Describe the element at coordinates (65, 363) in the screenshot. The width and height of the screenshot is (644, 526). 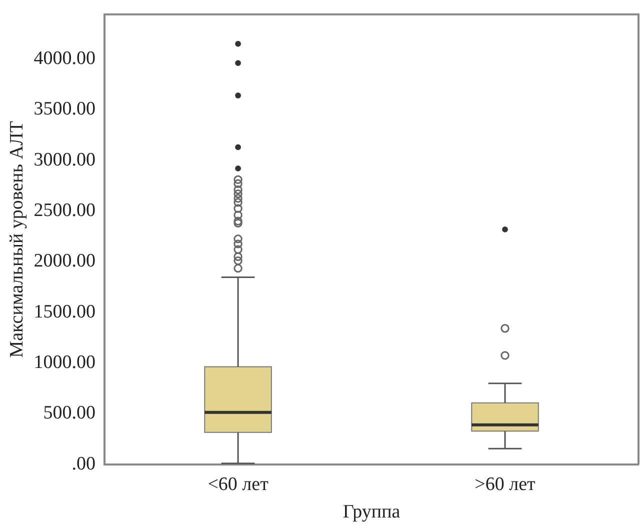
I see `y-tick-label: 1000.00` at that location.